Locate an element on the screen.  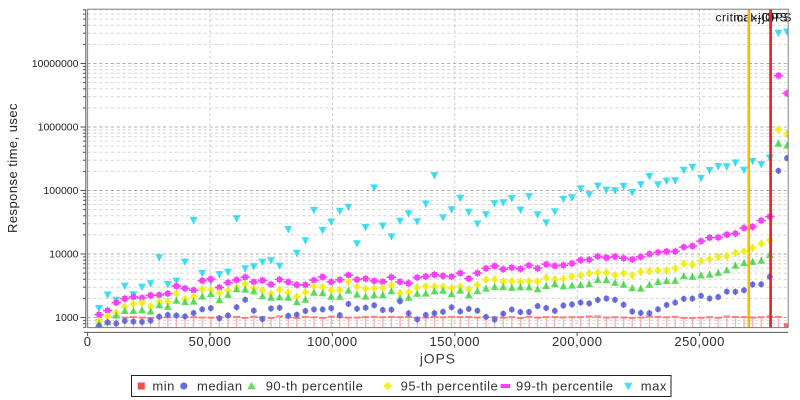
svg-text: 50,000 is located at coordinates (210, 341).